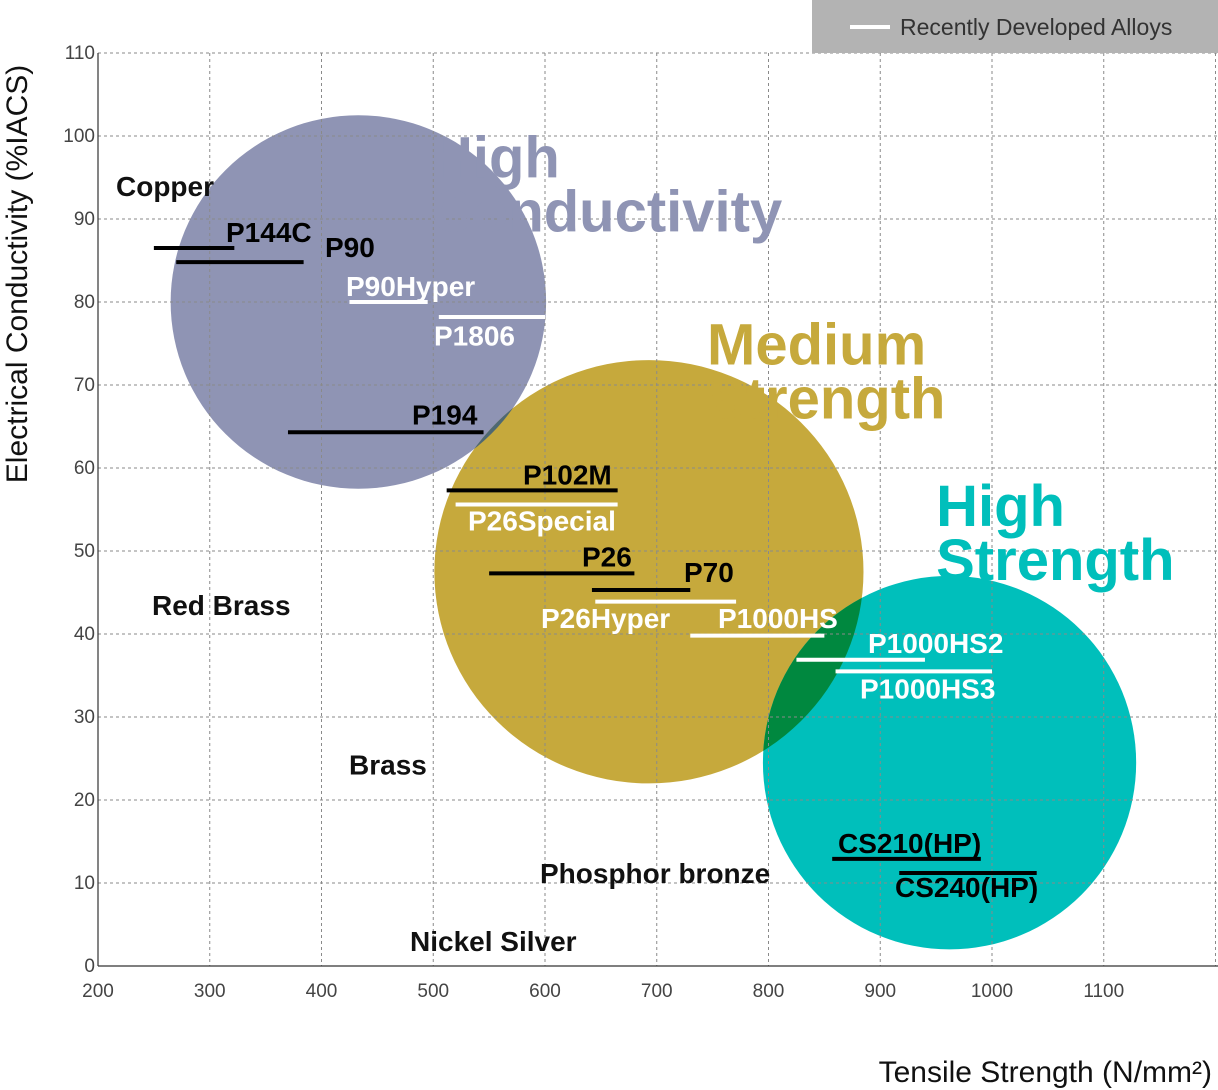  Describe the element at coordinates (84, 800) in the screenshot. I see `y-tick-label: 20` at that location.